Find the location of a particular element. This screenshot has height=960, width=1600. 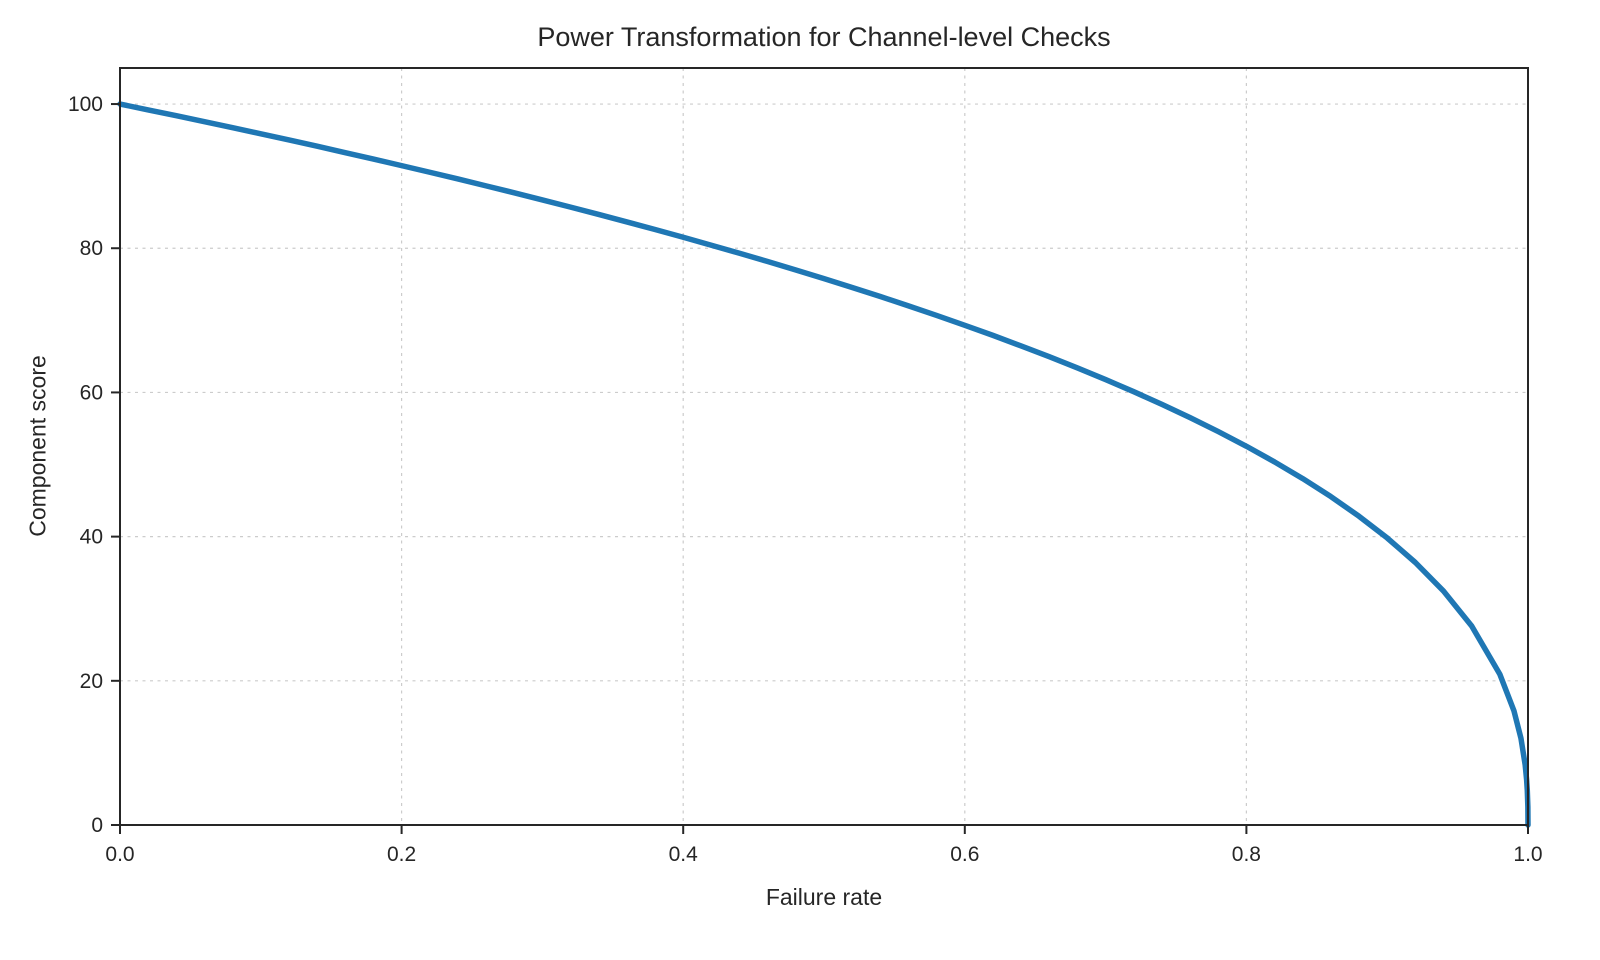

y-tick-label: 0 is located at coordinates (97, 825).